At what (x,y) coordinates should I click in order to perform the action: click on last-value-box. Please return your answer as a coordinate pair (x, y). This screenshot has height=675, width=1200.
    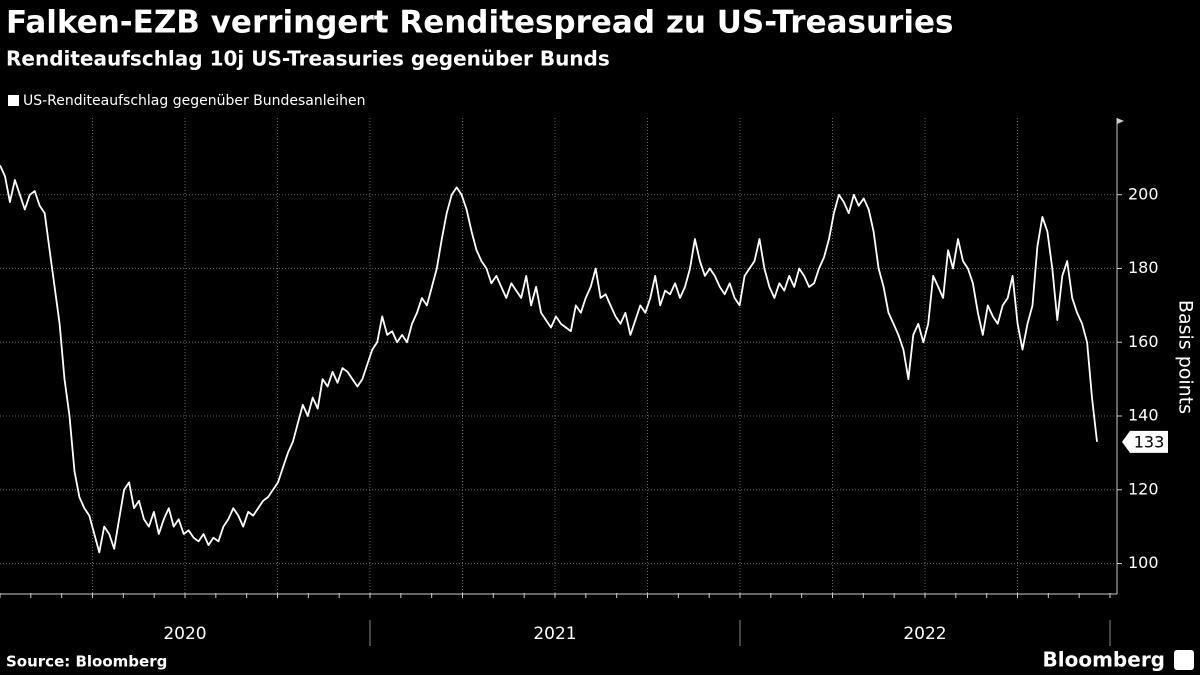
    Looking at the image, I should click on (1145, 441).